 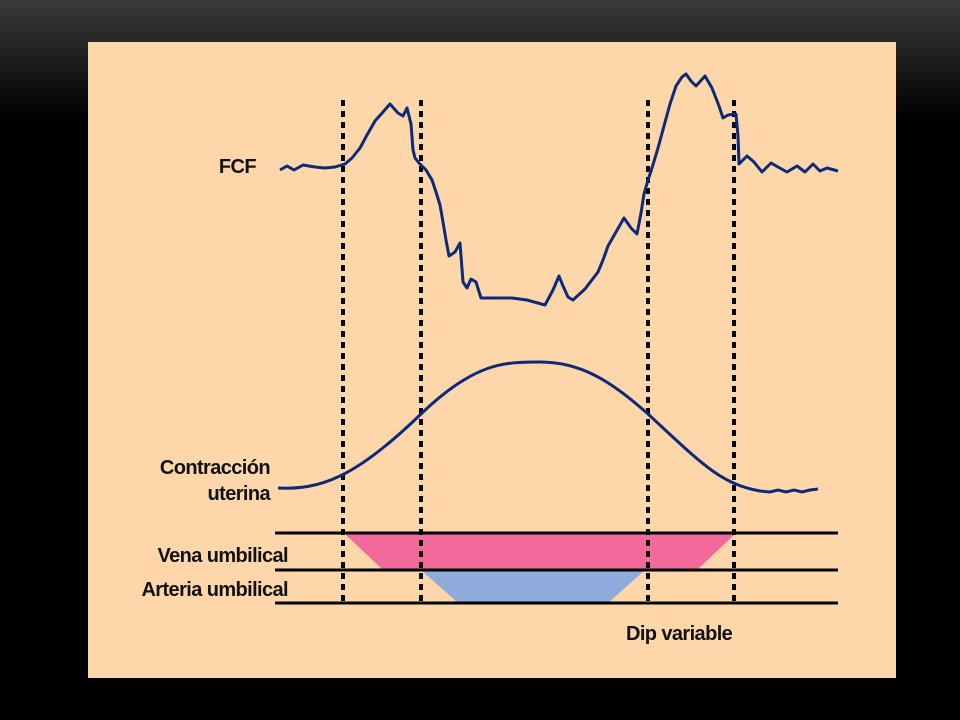 I want to click on umbilical-artery-occlusion-area, so click(x=533, y=586).